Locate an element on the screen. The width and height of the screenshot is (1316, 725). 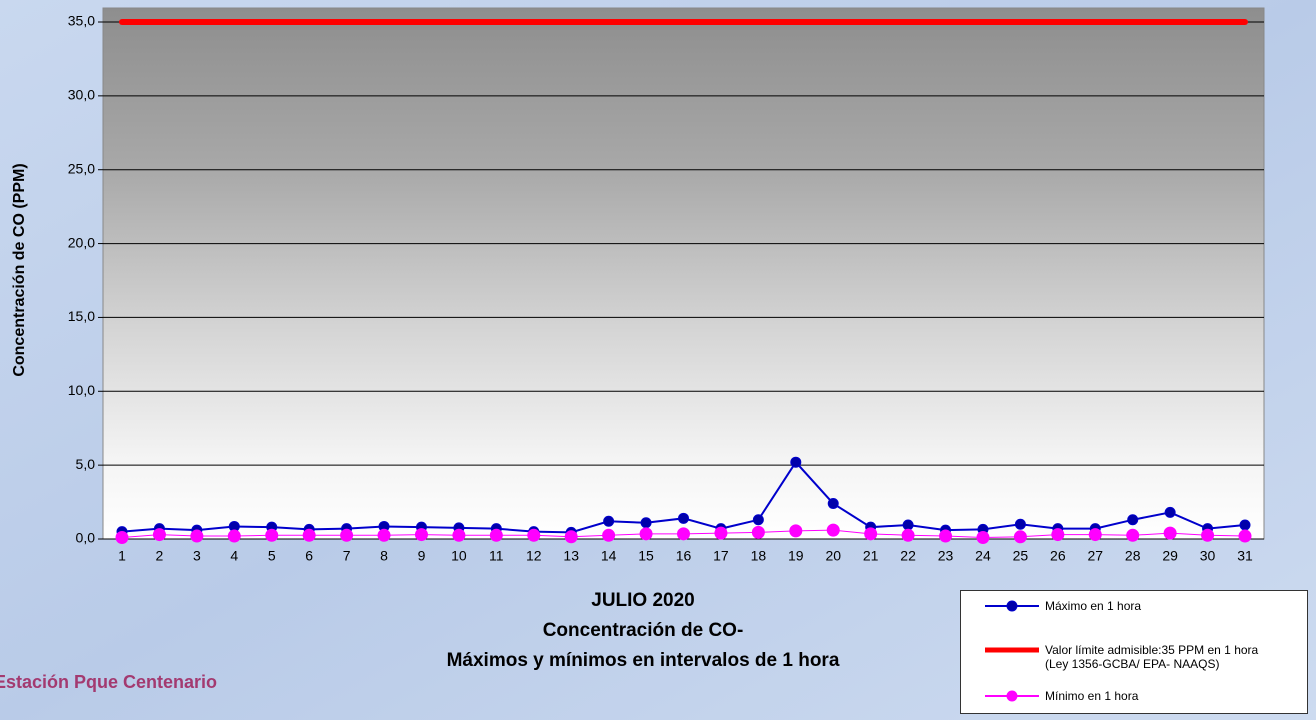
y-tick-label: 0,0 is located at coordinates (86, 538).